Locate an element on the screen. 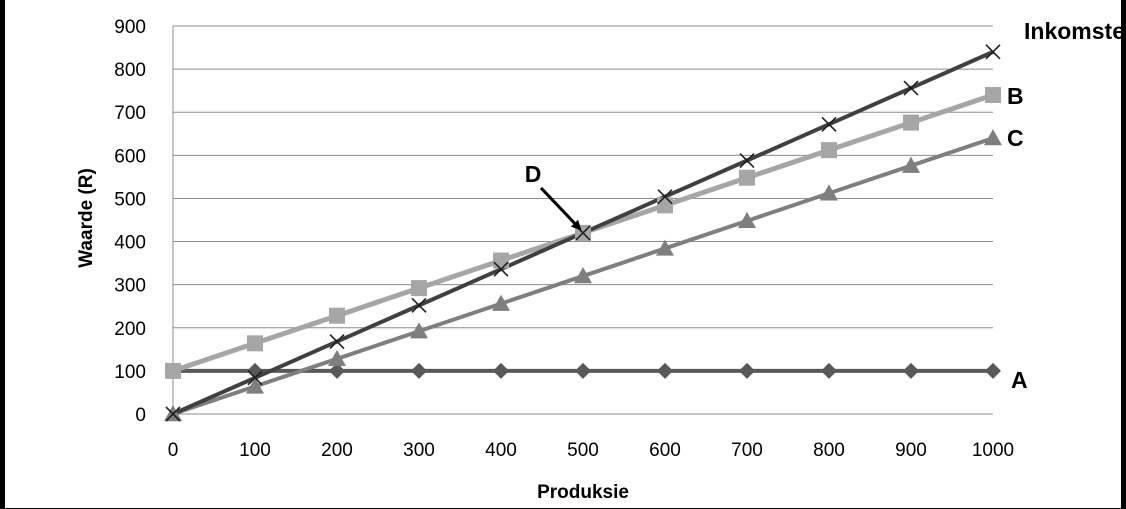 The image size is (1126, 509). marker-inkomste-600-stroke-b is located at coordinates (665, 197).